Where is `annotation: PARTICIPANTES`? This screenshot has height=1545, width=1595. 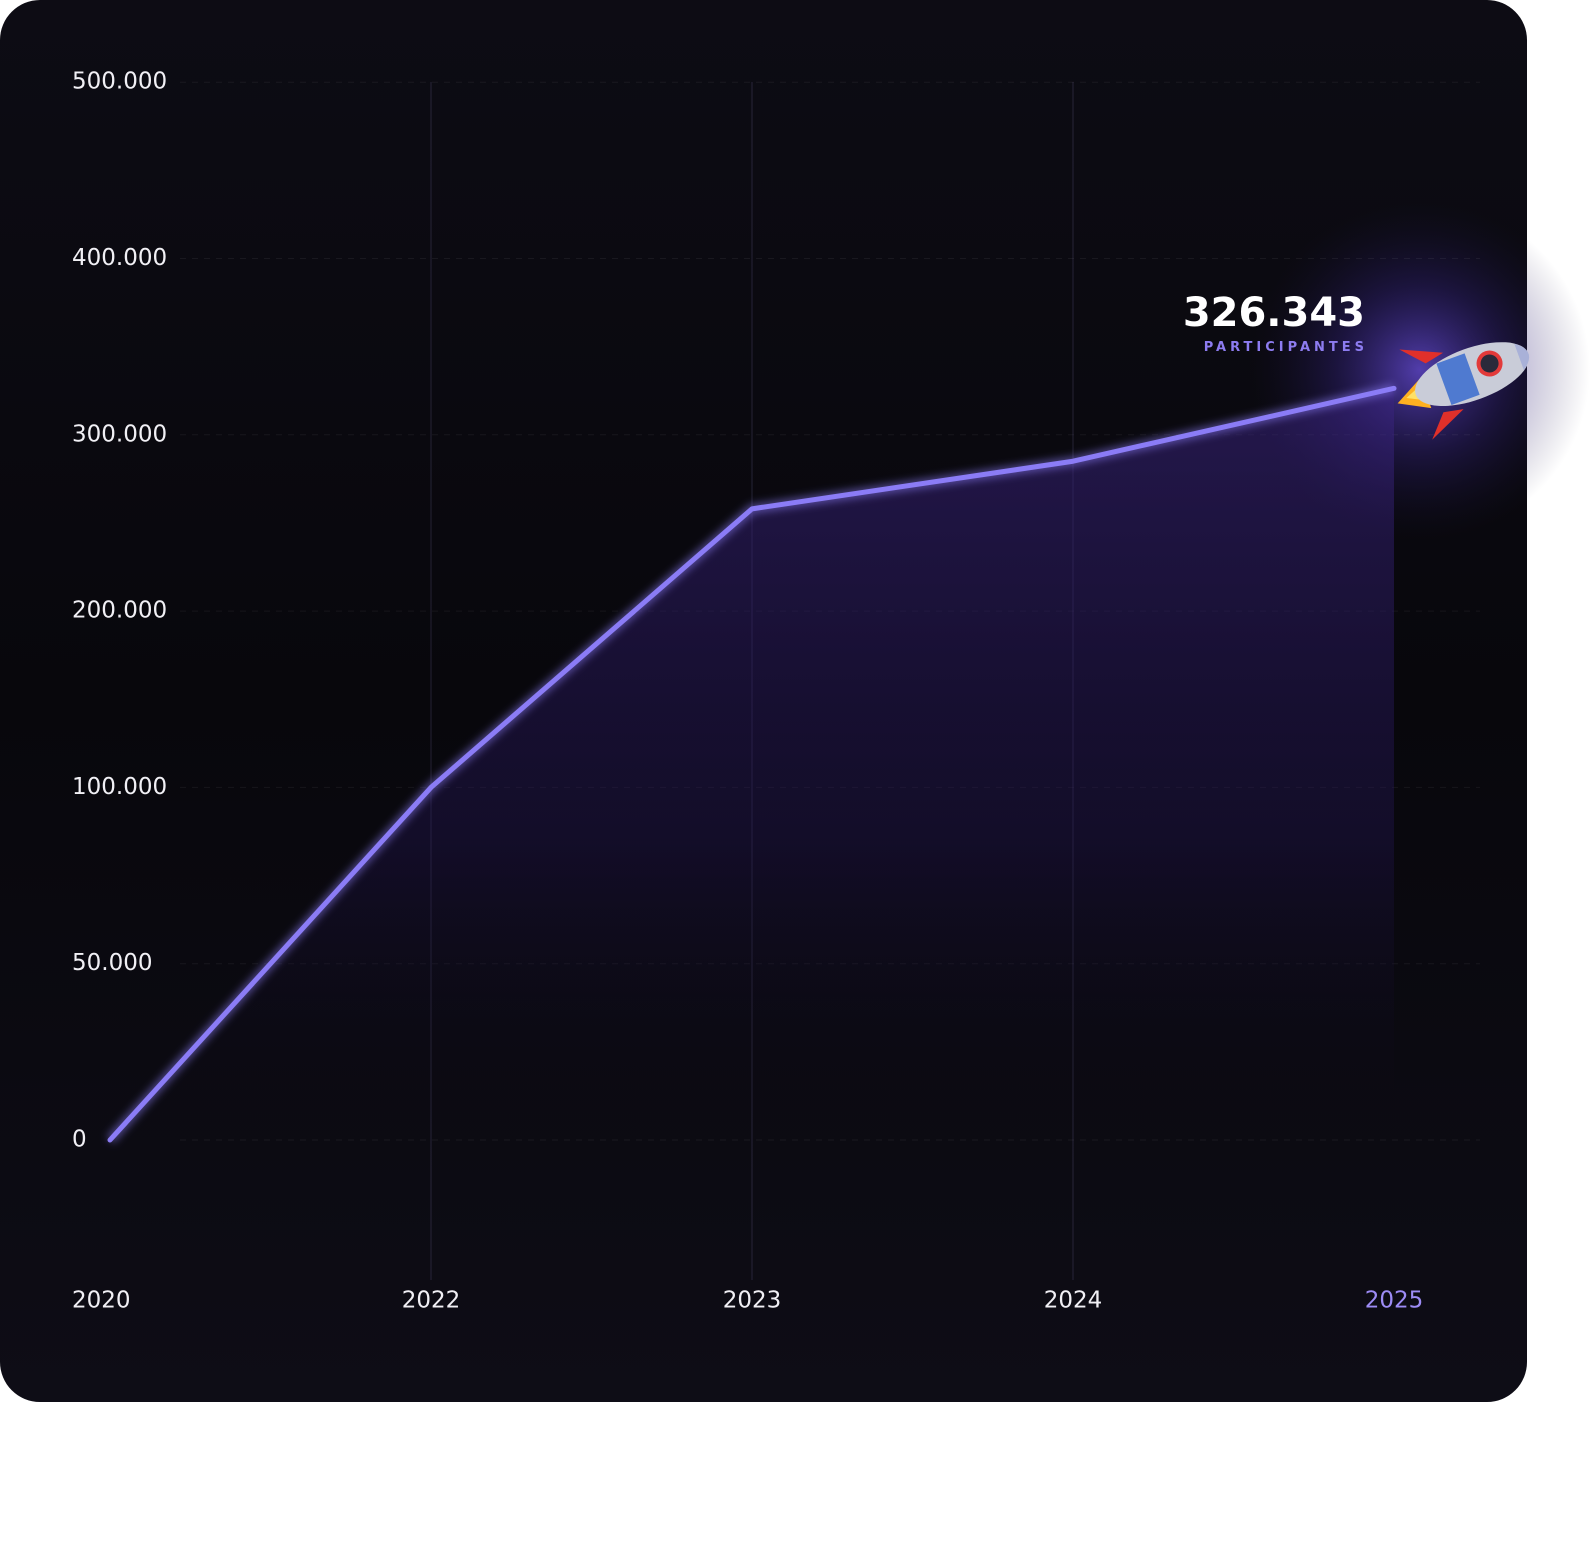
annotation: PARTICIPANTES is located at coordinates (1286, 347).